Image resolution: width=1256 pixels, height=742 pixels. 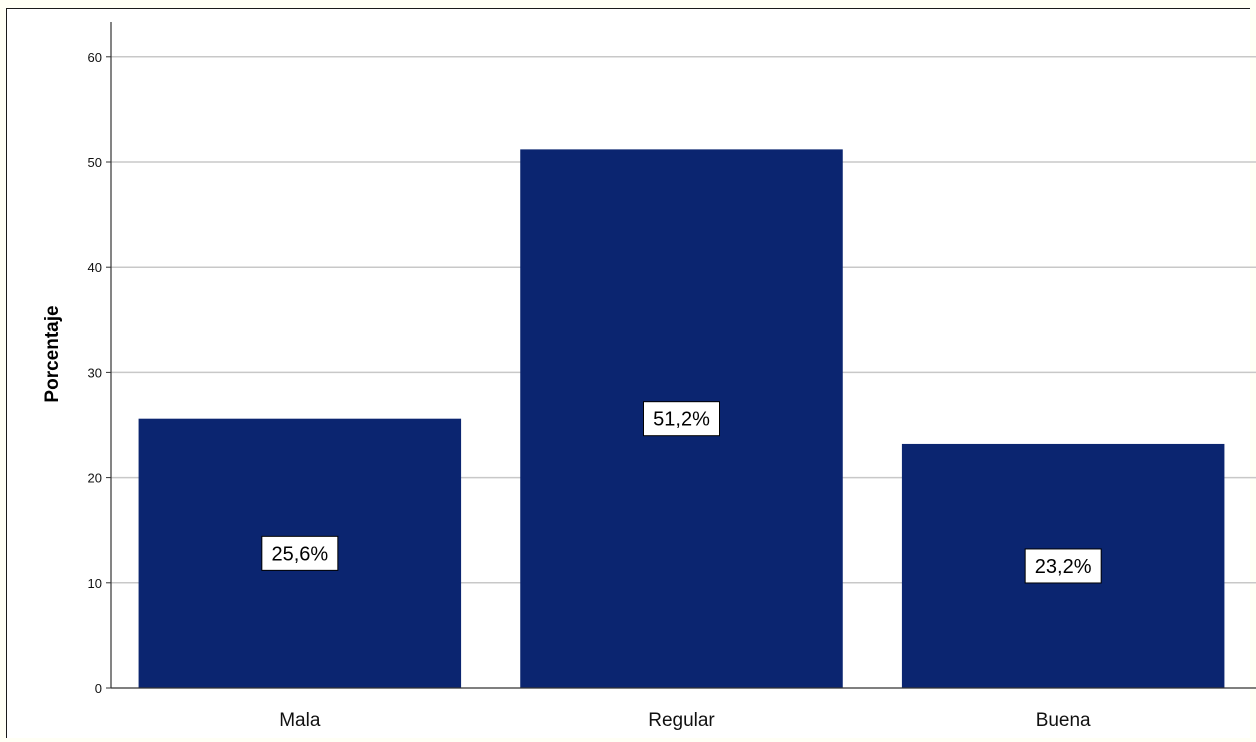 I want to click on data-label-buena: 23,2%, so click(x=1063, y=567).